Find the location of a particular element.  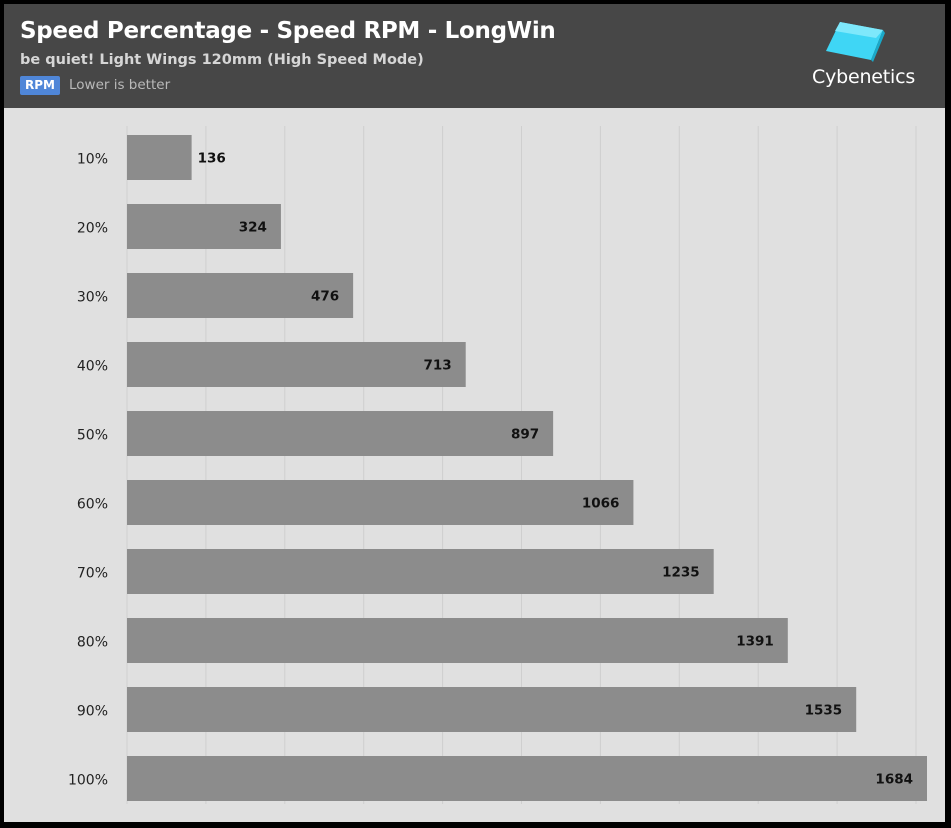

value-label: 1066 is located at coordinates (601, 504).